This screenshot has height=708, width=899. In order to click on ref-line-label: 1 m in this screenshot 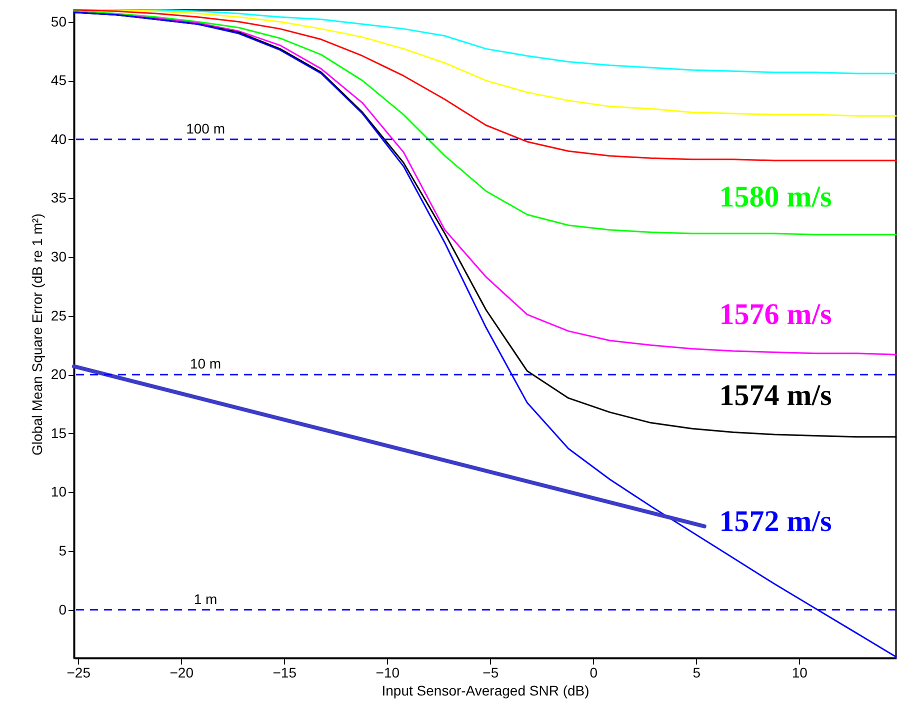, I will do `click(206, 598)`.